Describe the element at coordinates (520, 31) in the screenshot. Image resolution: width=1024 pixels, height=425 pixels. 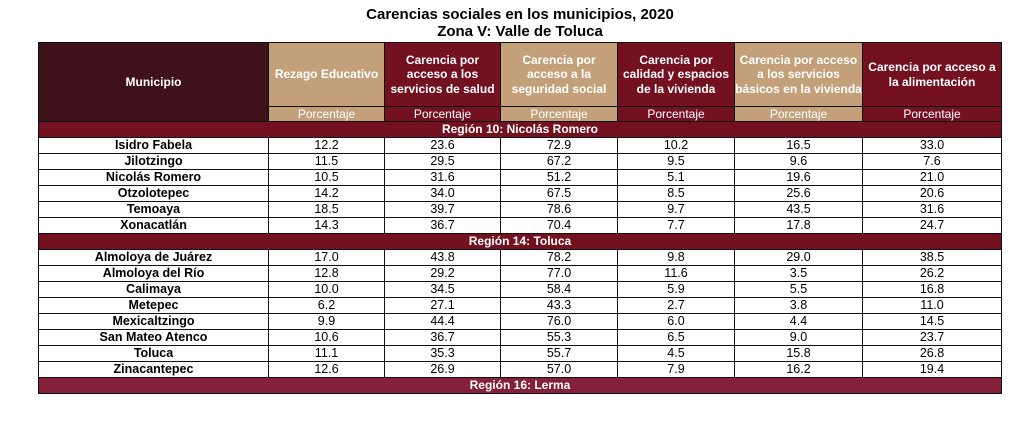
I see `page-subtitle: Zona V: Valle de Toluca` at that location.